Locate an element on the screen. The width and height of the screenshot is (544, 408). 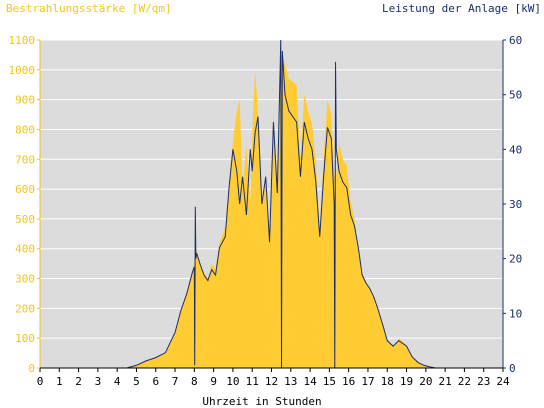
left-tick-label: 300 is located at coordinates (25, 279).